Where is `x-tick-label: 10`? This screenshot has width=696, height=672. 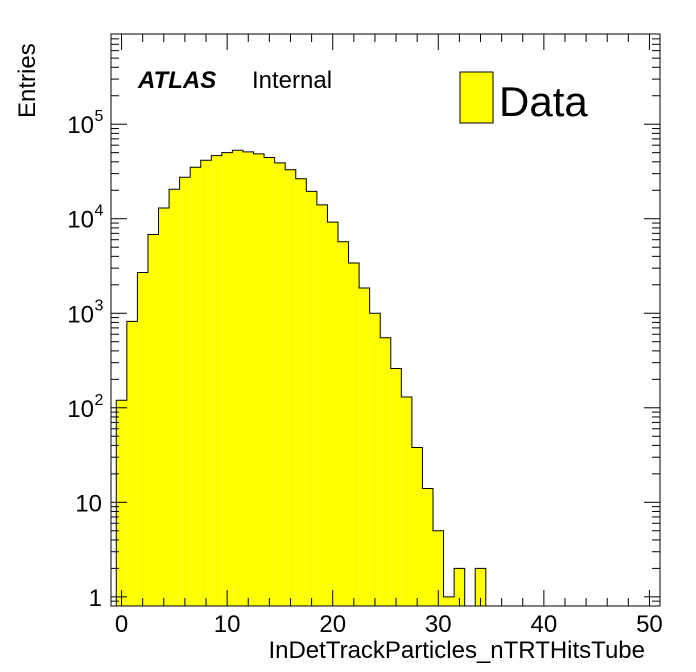 x-tick-label: 10 is located at coordinates (227, 624).